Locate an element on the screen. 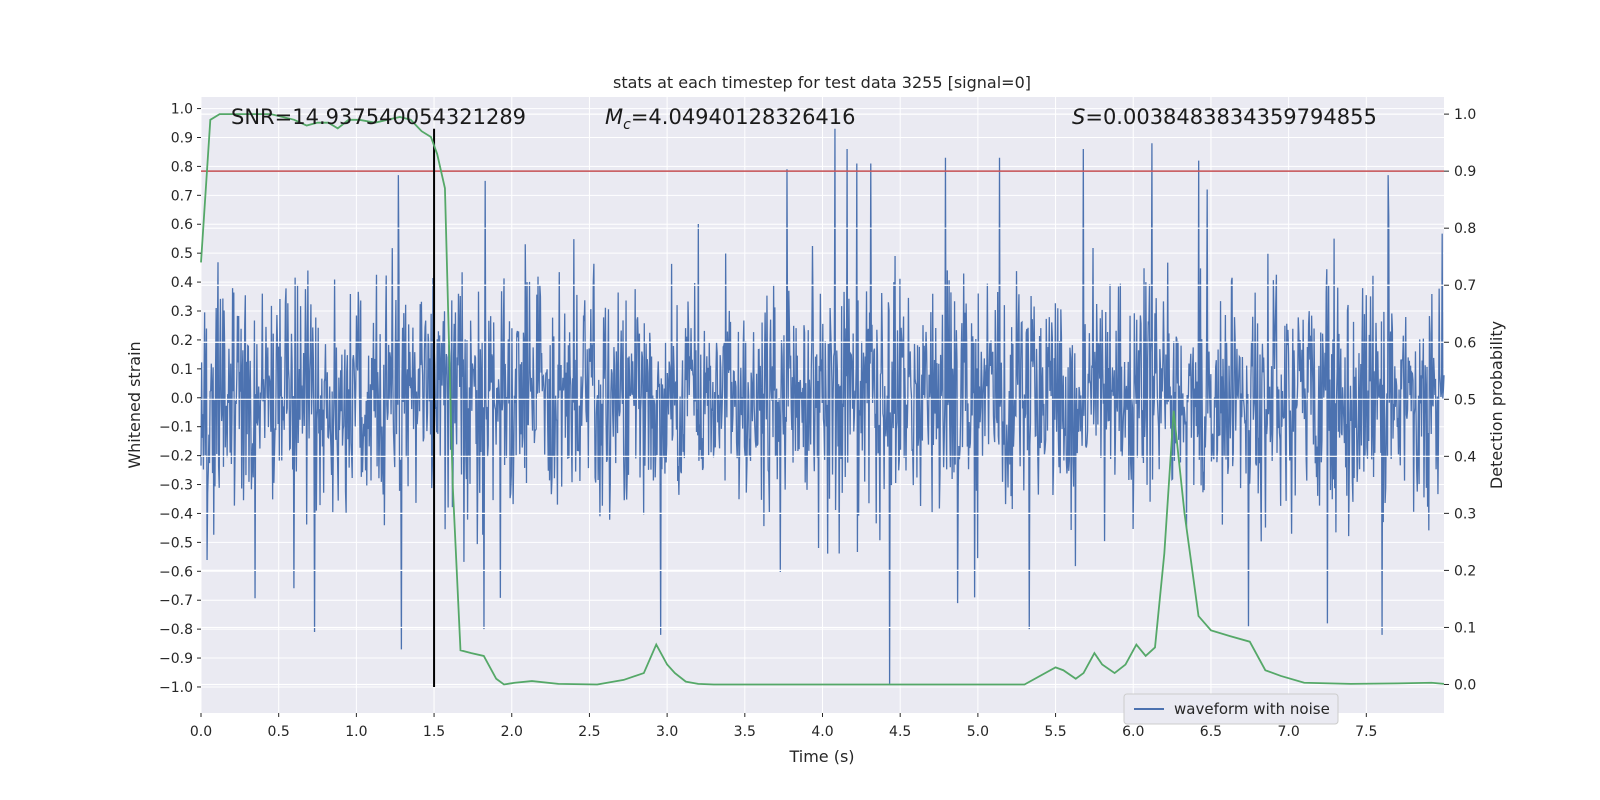  y-tick-label: 0.0 is located at coordinates (182, 399).